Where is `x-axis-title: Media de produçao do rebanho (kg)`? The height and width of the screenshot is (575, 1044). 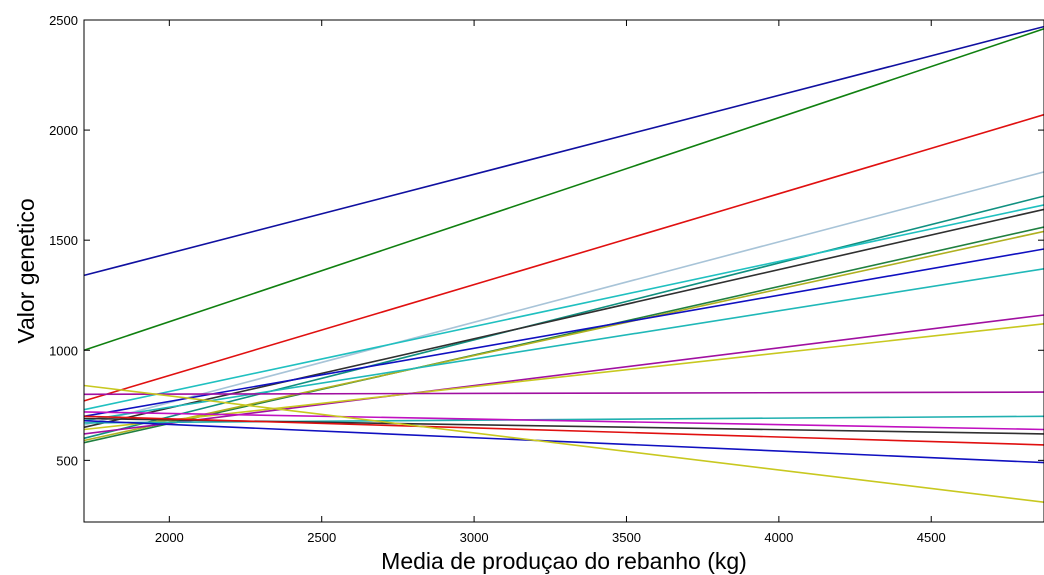
x-axis-title: Media de produçao do rebanho (kg) is located at coordinates (564, 561).